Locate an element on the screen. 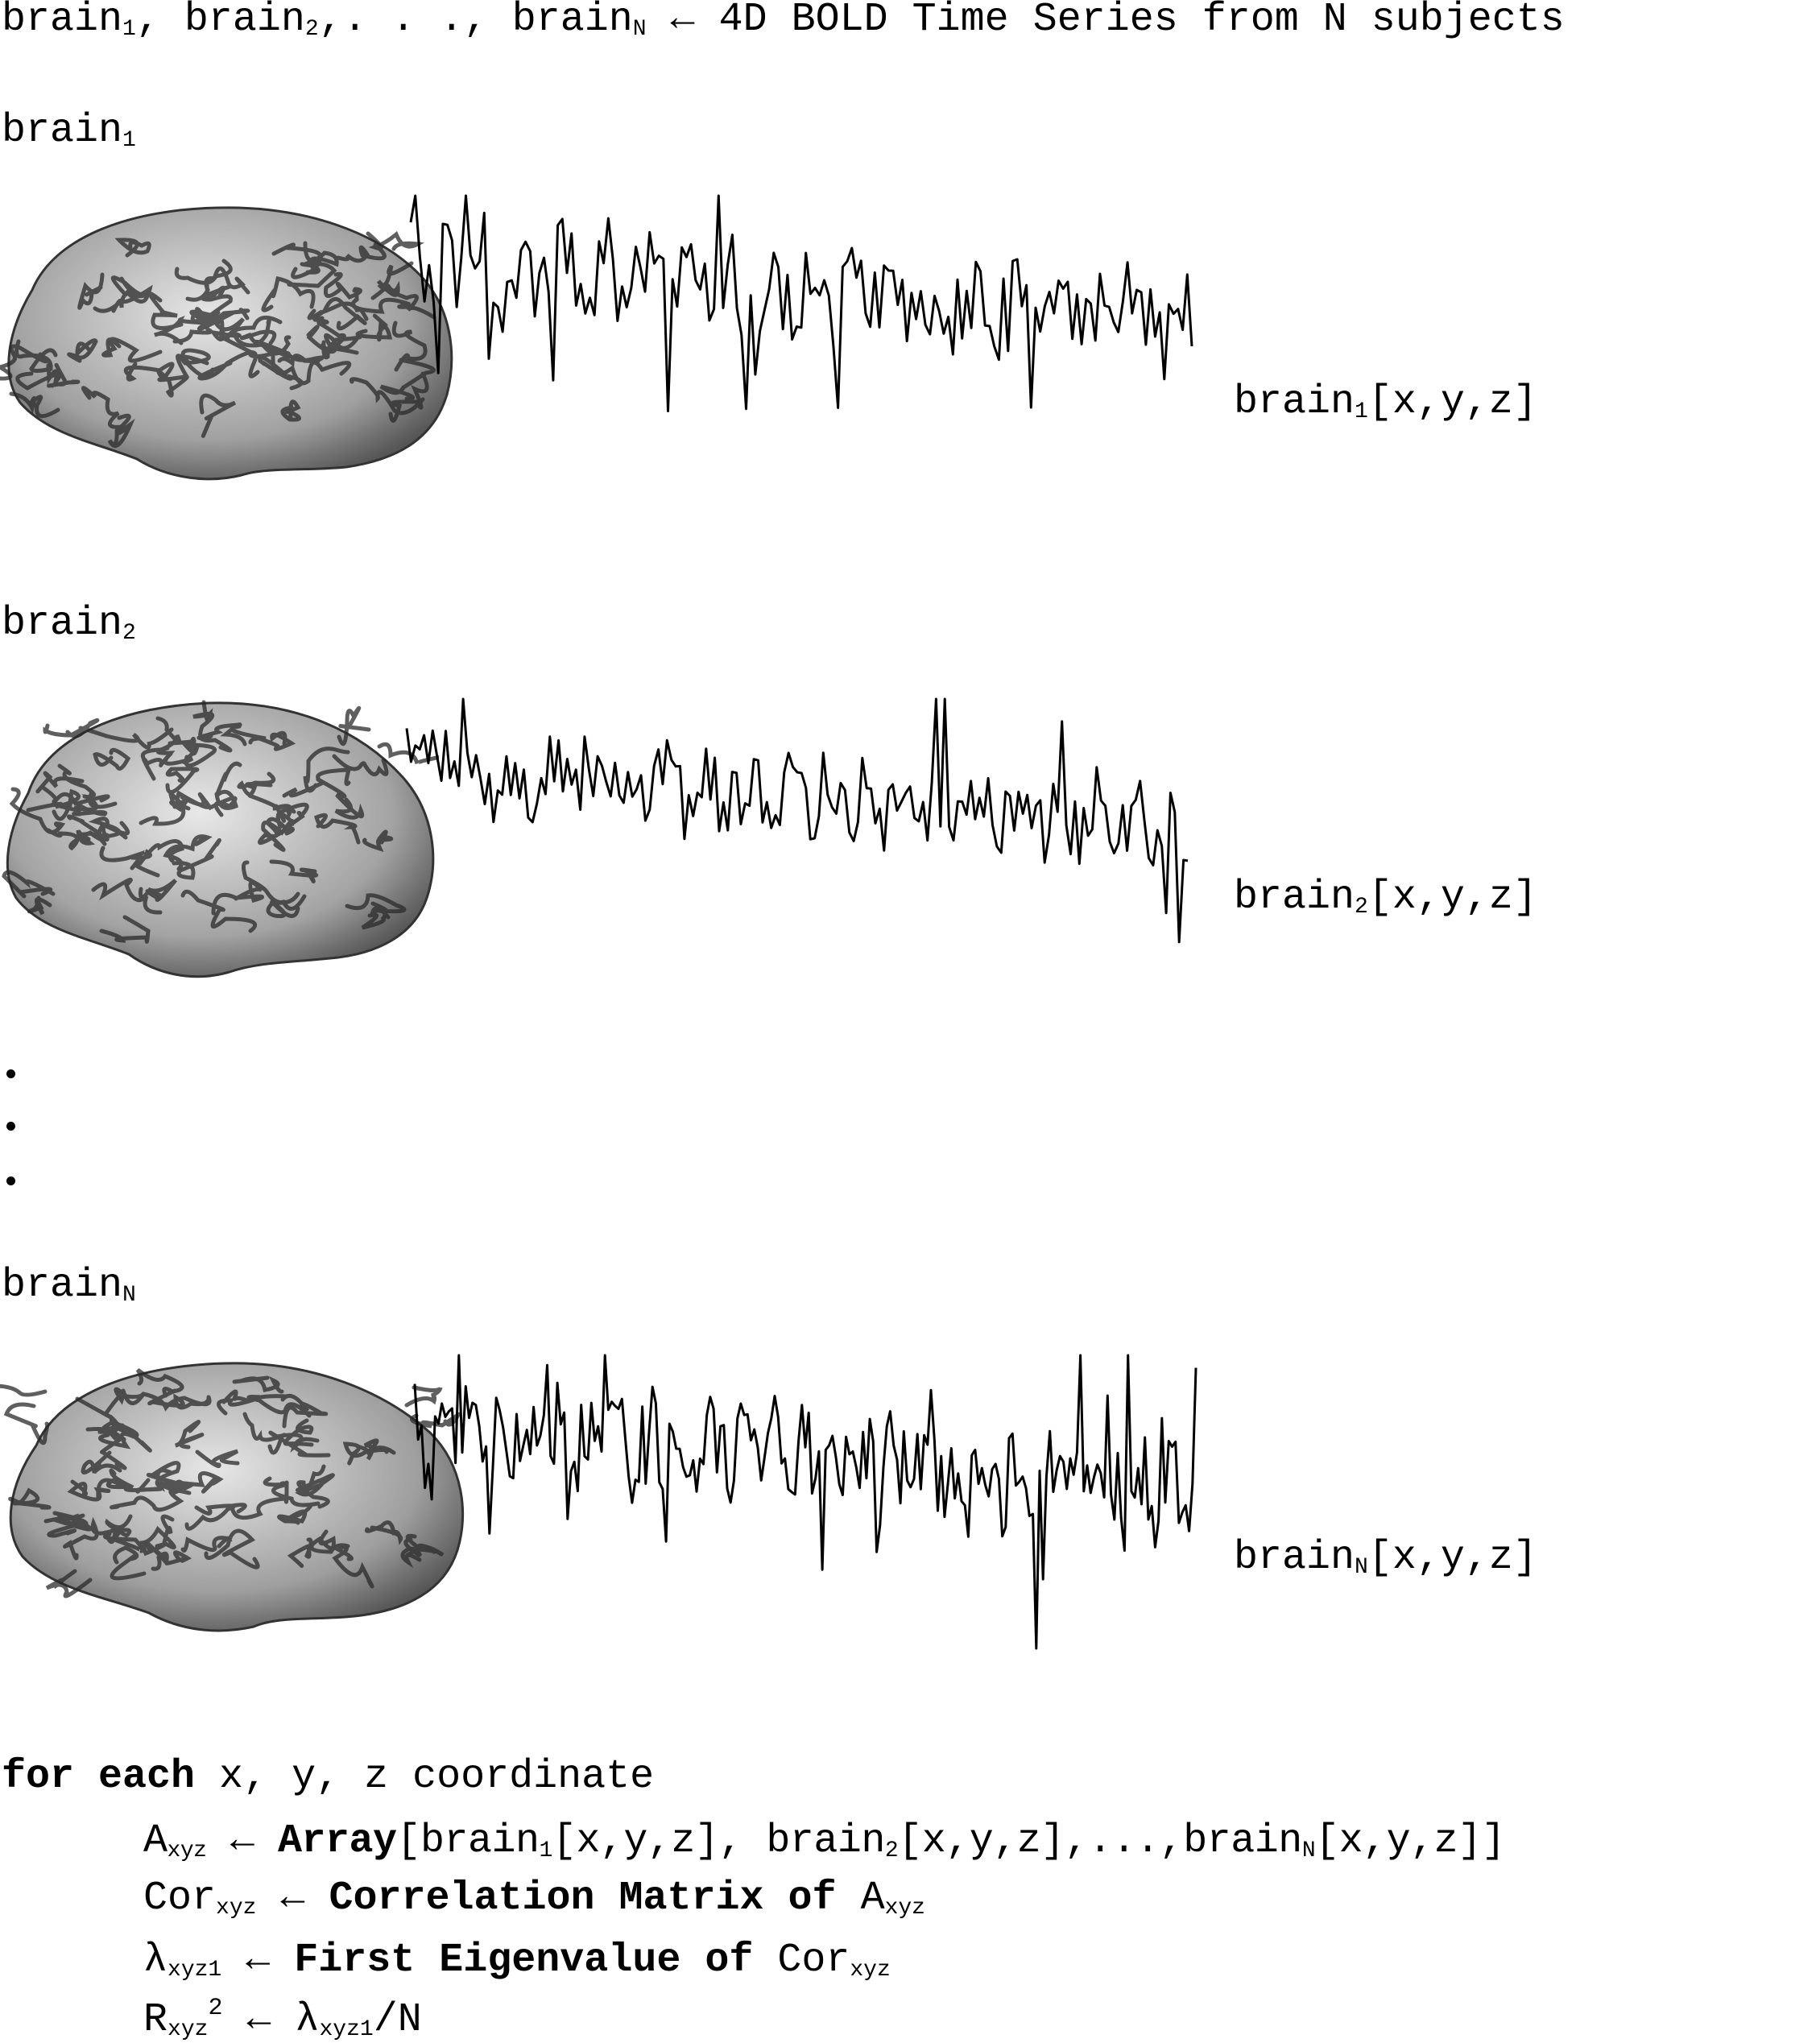 This screenshot has height=2043, width=1820. corr-target-sub: xyz is located at coordinates (904, 1908).